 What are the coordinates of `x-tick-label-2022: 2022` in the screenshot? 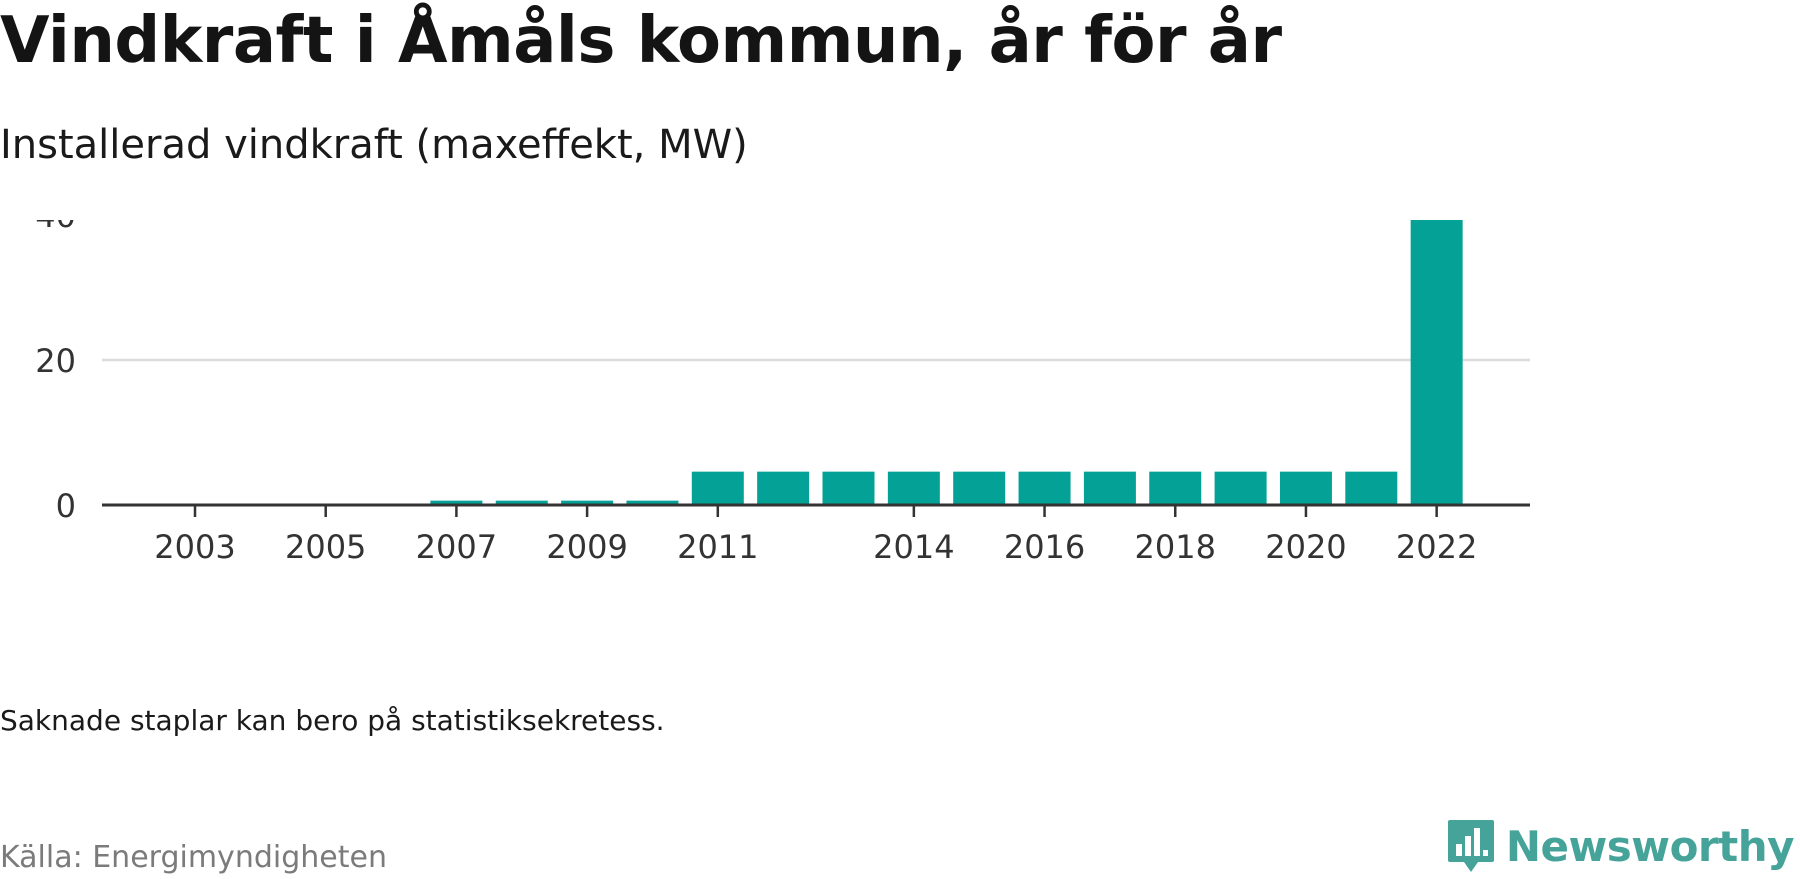 It's located at (1436, 547).